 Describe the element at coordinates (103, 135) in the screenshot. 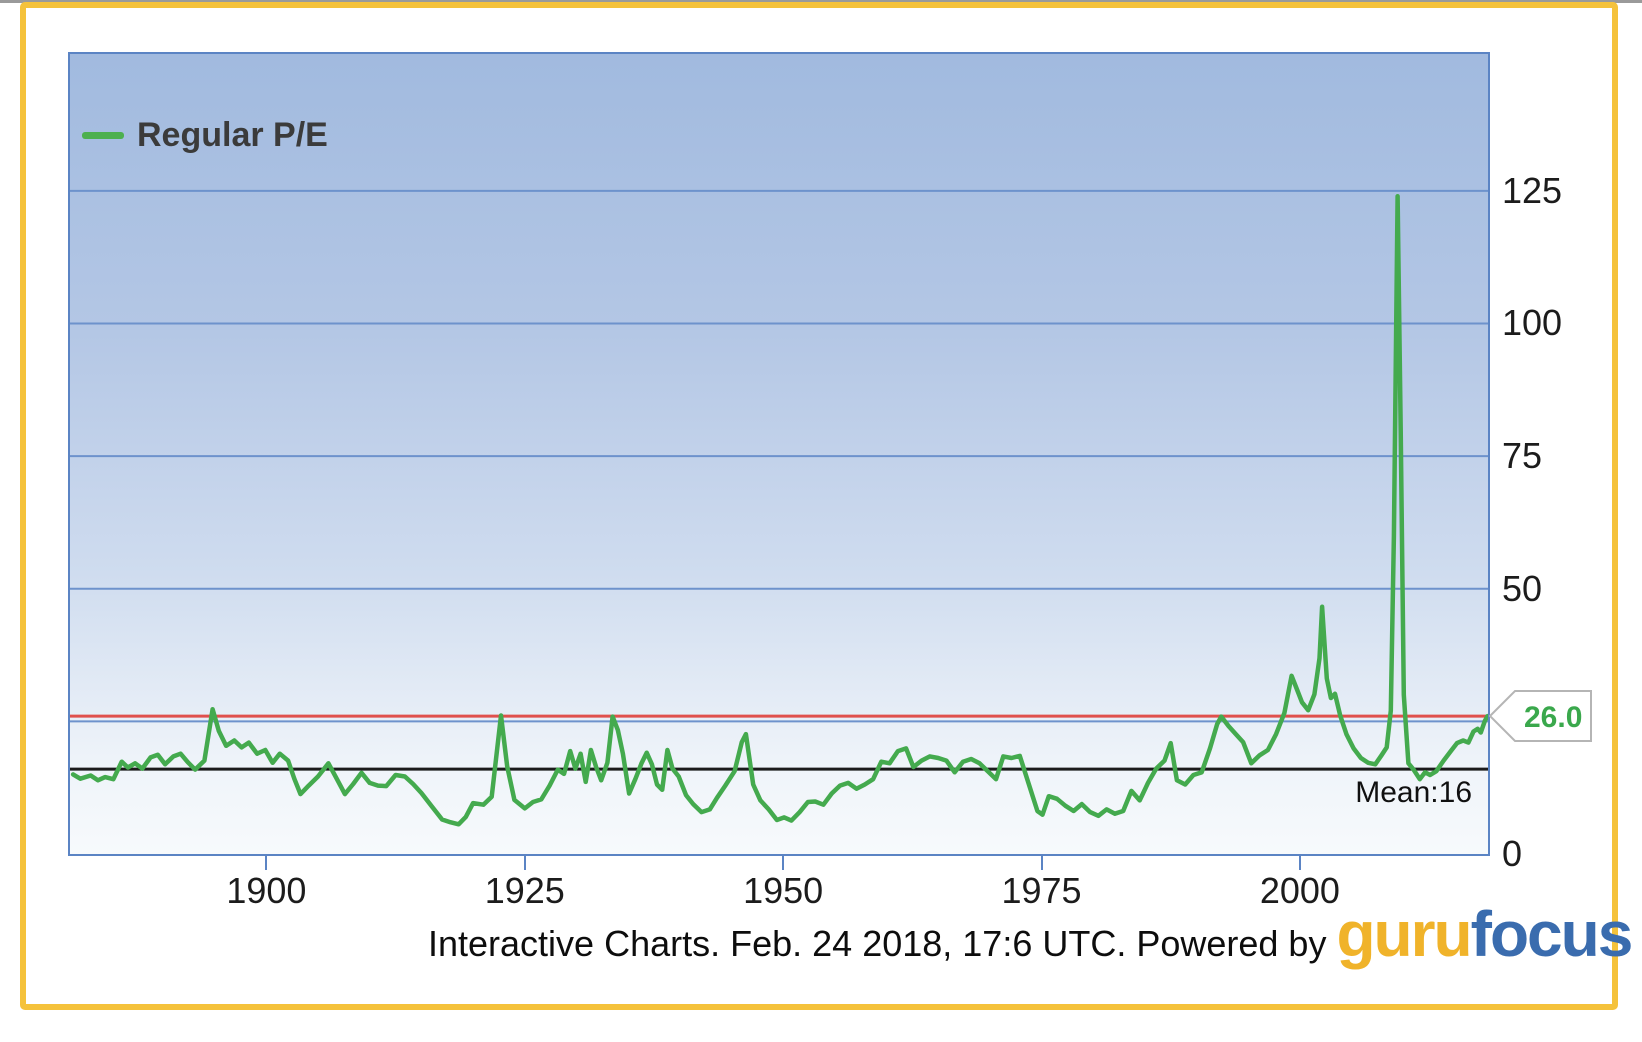

I see `legend-line-swatch` at that location.